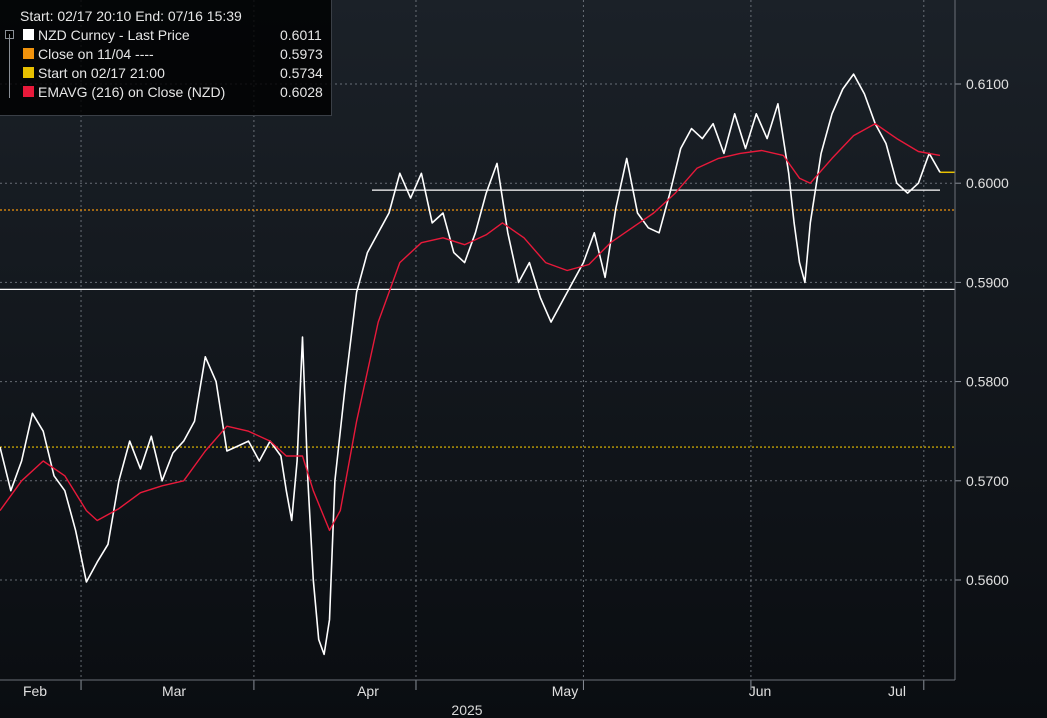 The image size is (1047, 718). I want to click on y-tick-label: 0.5700, so click(987, 481).